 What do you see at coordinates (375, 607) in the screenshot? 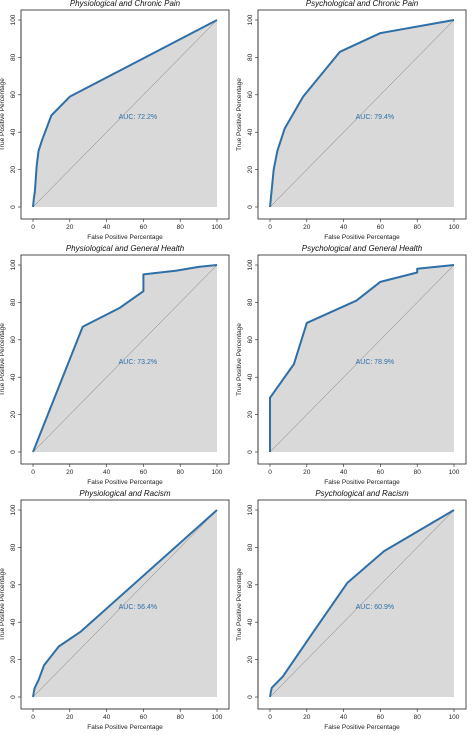
I see `auc-annotation: AUC: 60.9%` at bounding box center [375, 607].